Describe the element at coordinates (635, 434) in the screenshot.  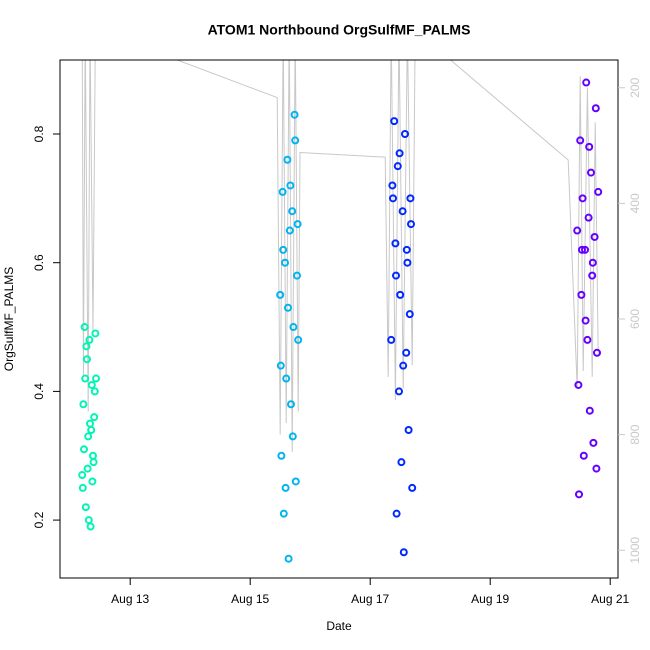
I see `y2-tick-label: 800` at that location.